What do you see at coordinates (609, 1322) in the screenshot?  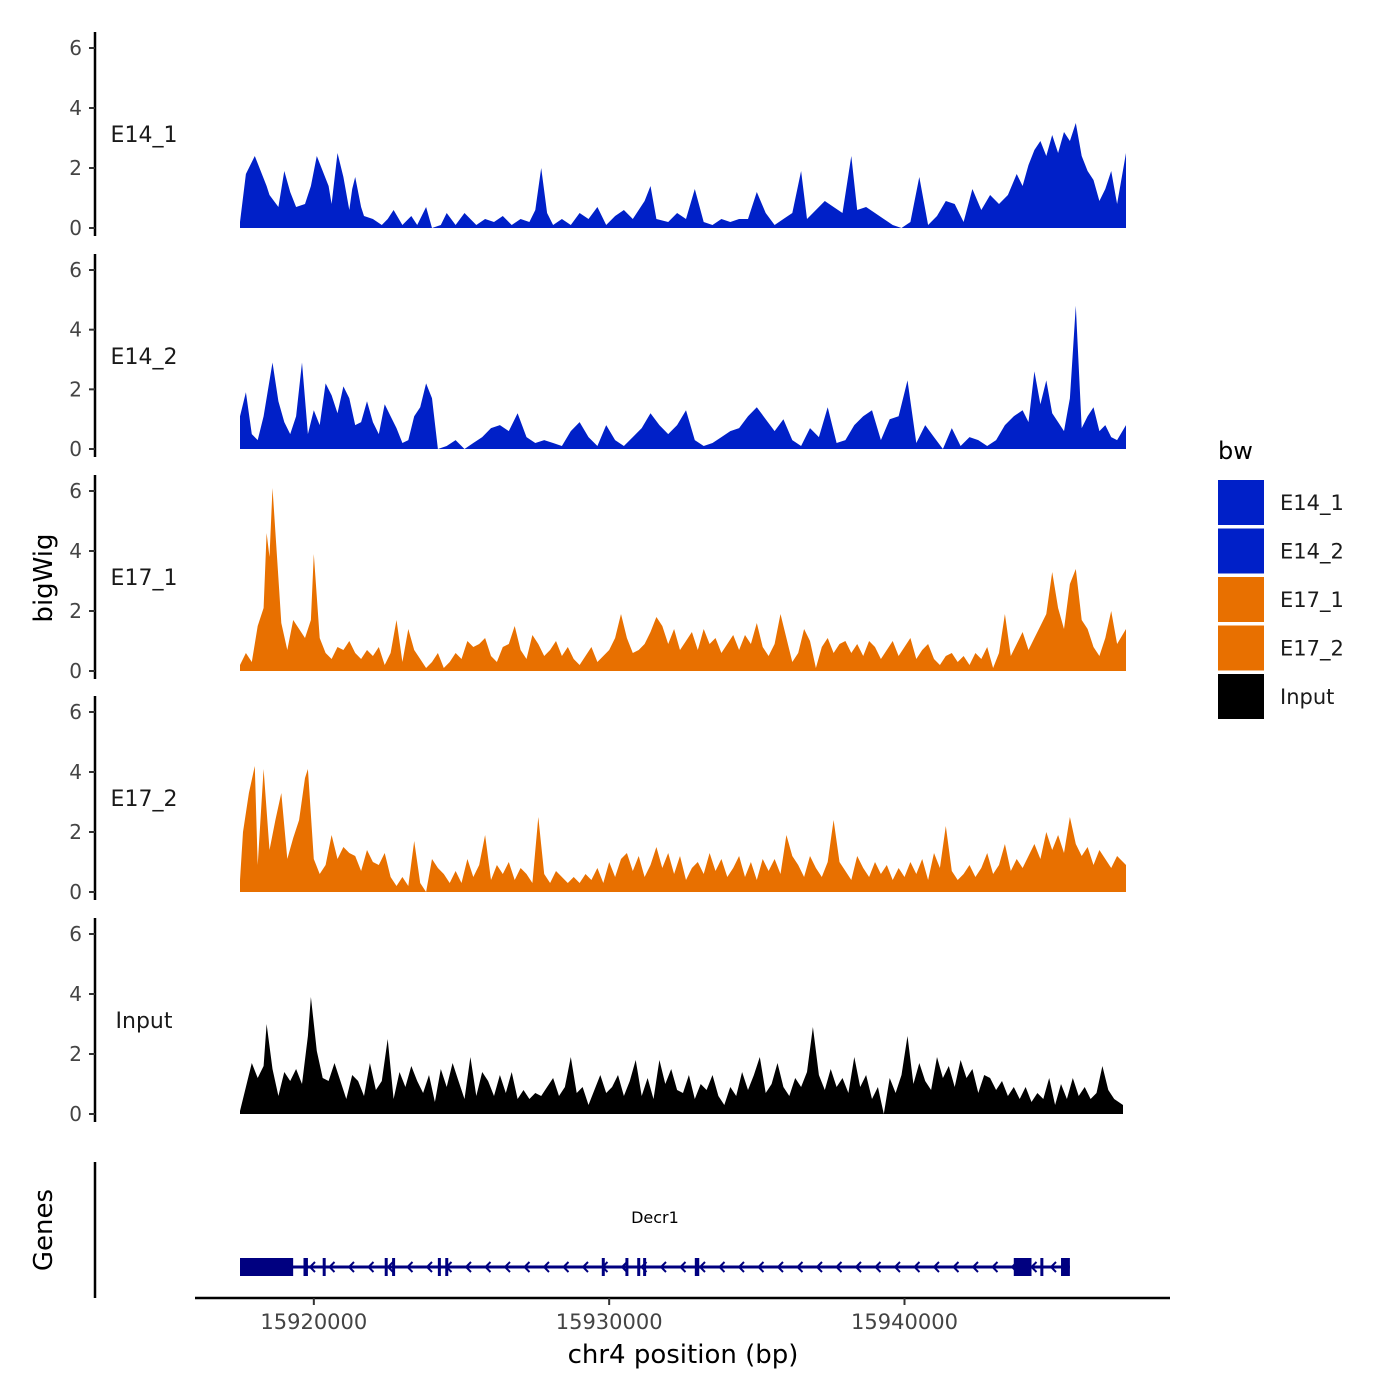 I see `x-tick-label-1: 15930000` at bounding box center [609, 1322].